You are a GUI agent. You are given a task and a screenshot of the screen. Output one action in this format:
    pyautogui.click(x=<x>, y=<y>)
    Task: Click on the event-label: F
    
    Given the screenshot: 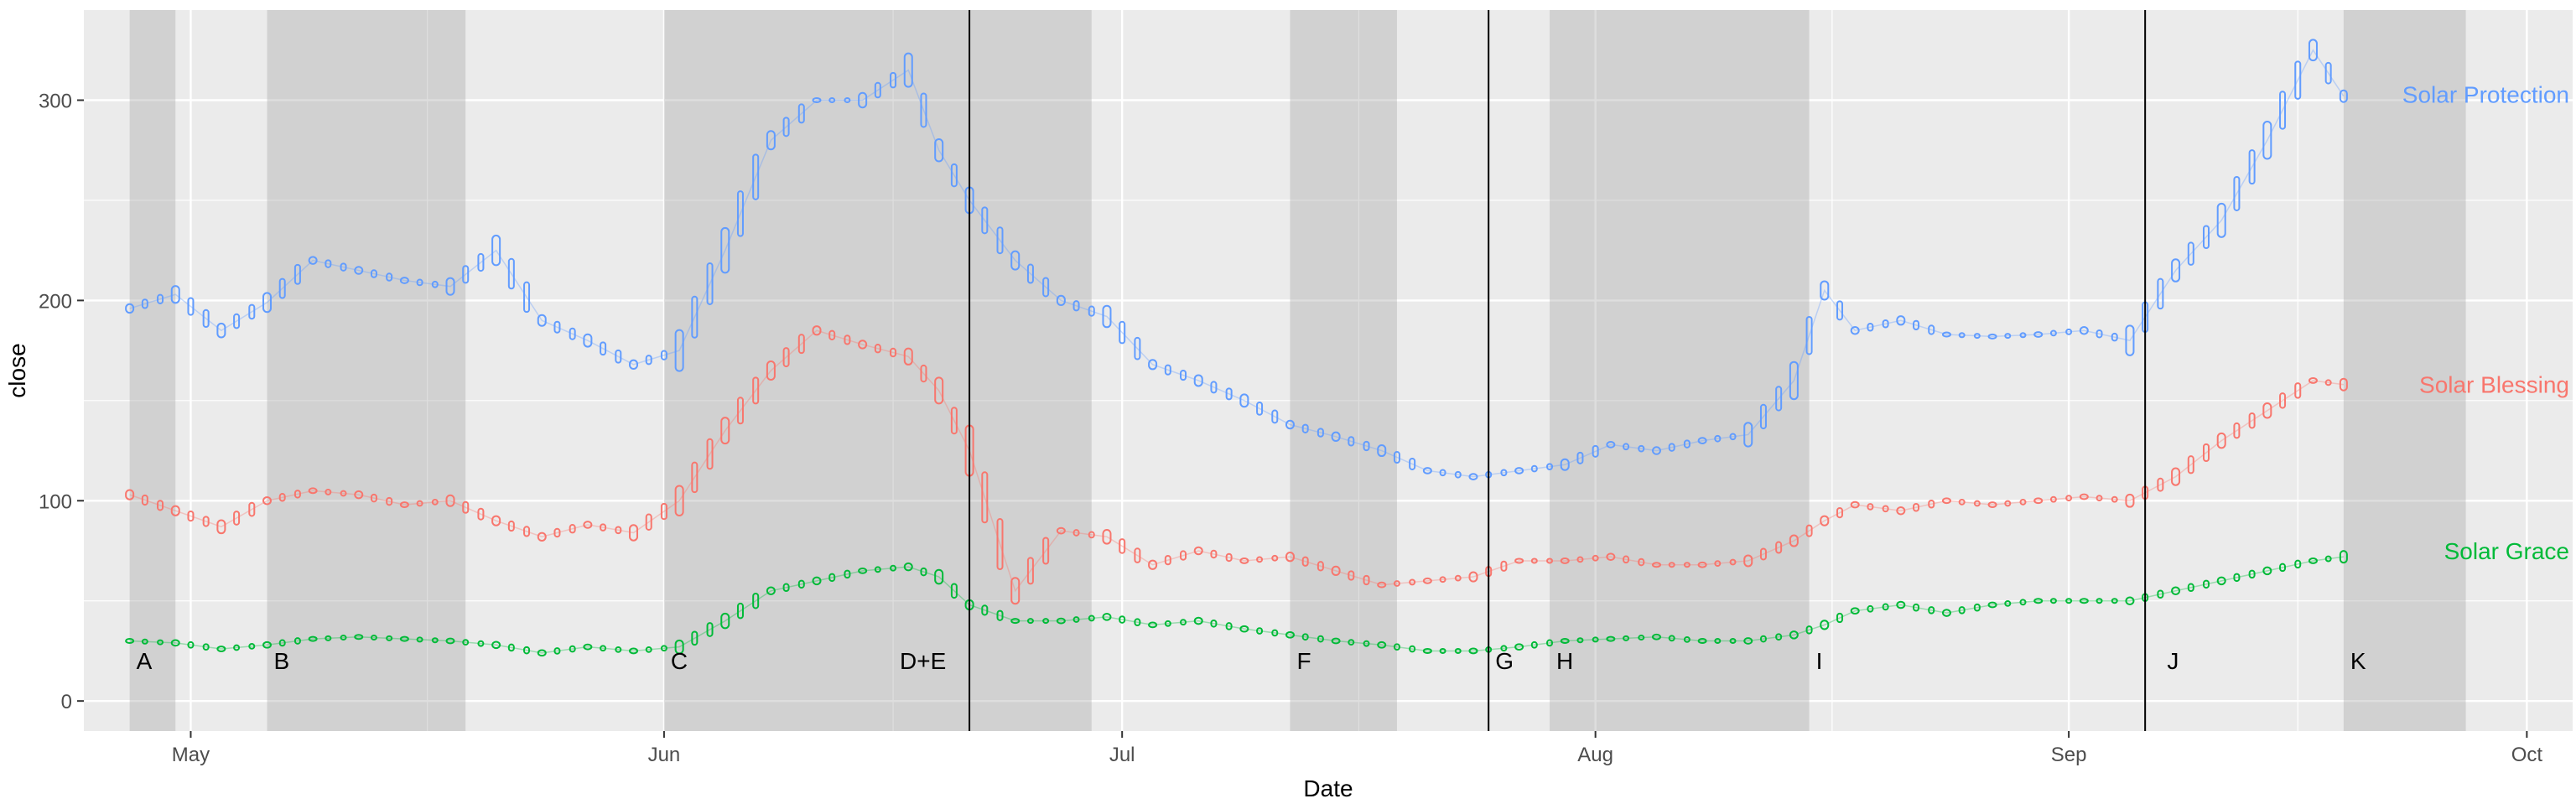 What is the action you would take?
    pyautogui.click(x=1303, y=661)
    